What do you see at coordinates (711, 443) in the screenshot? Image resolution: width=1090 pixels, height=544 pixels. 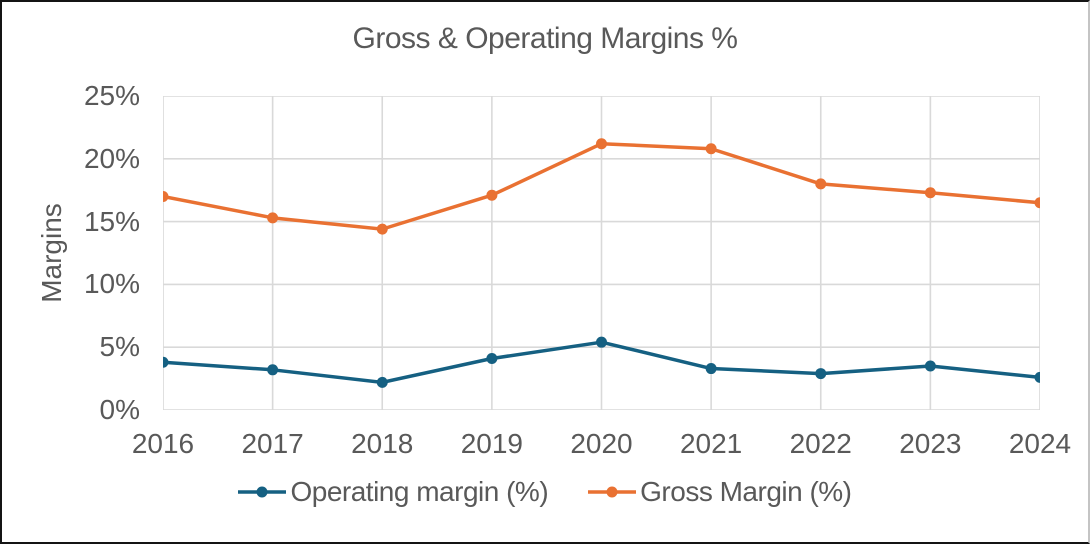 I see `x-tick-label: 2021` at bounding box center [711, 443].